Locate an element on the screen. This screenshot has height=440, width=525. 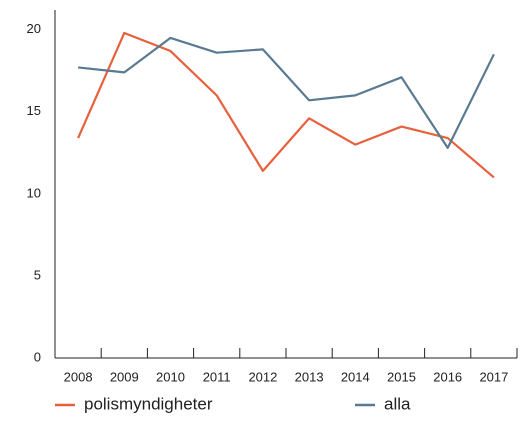
x-tick-label: 2016 is located at coordinates (447, 376).